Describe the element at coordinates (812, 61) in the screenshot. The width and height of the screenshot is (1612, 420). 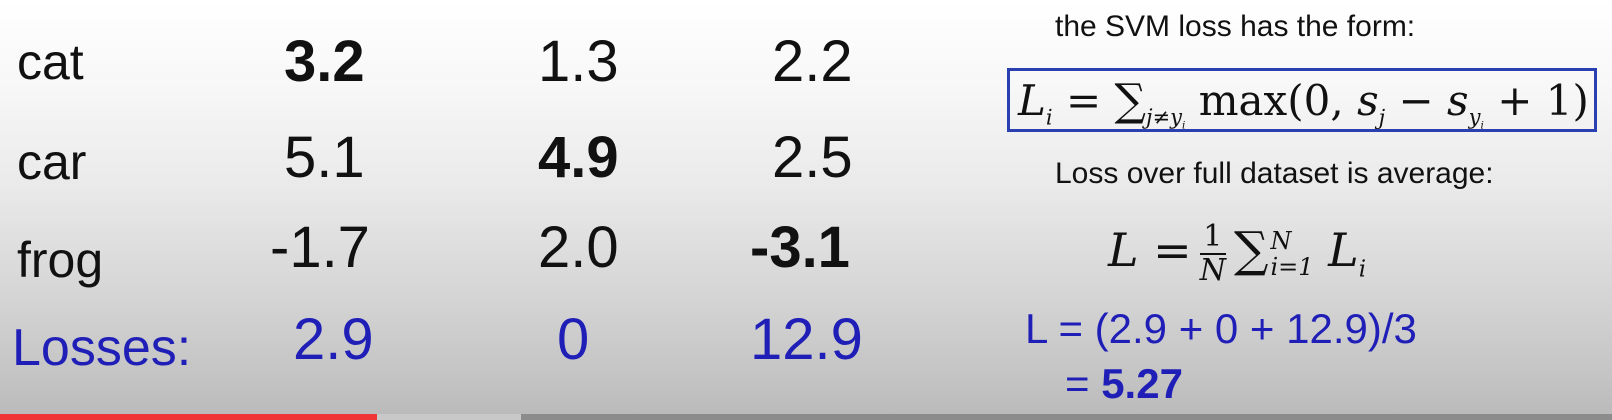
I see `score-cell: 2.2` at that location.